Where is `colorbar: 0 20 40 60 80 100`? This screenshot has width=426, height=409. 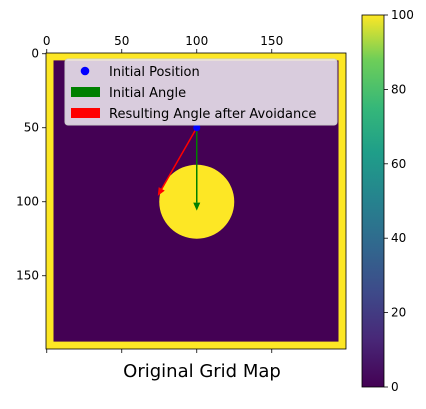 colorbar: 0 20 40 60 80 100 is located at coordinates (387, 201).